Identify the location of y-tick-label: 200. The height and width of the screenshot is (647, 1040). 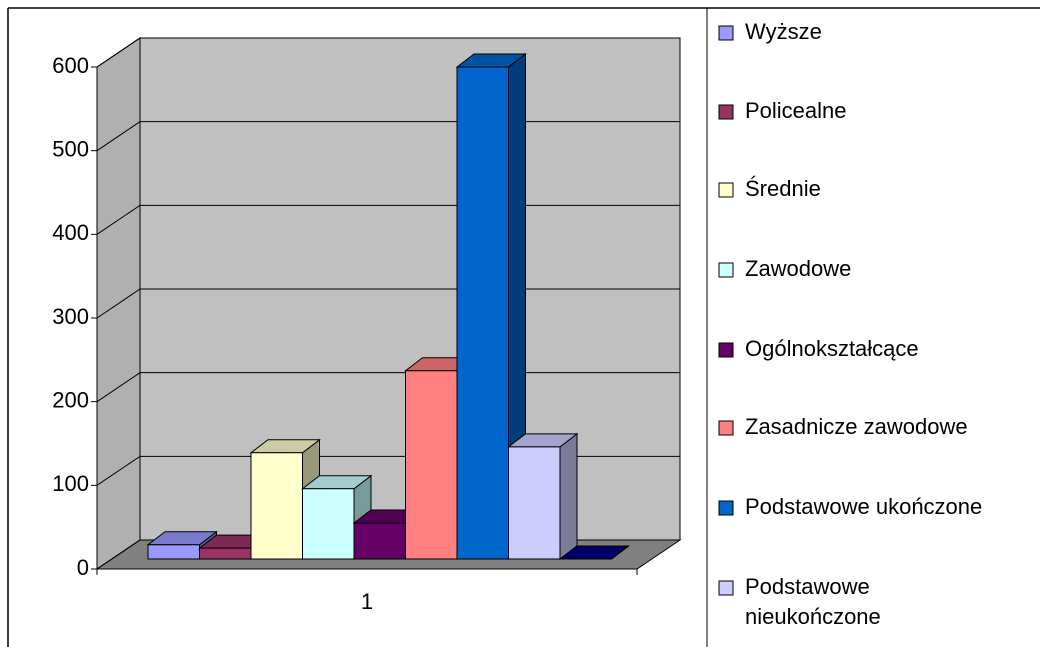
(70, 399).